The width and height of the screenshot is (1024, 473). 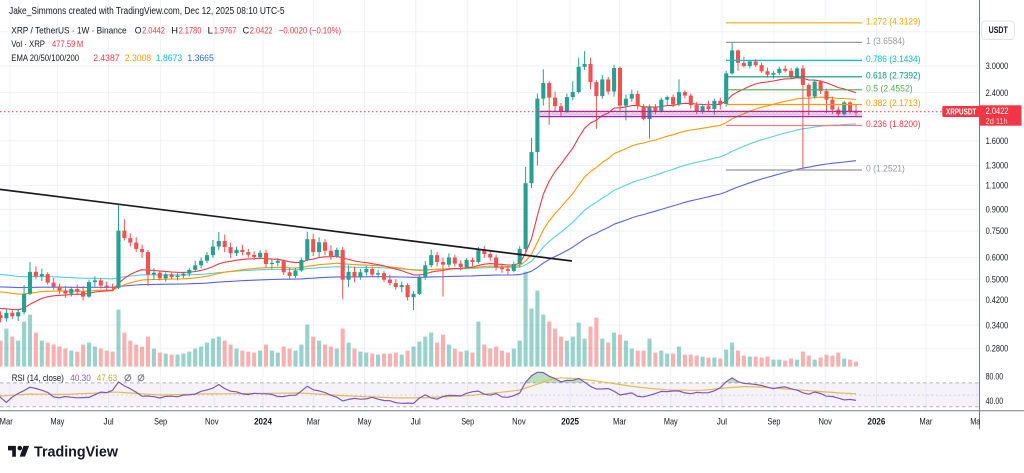 What do you see at coordinates (997, 66) in the screenshot?
I see `svg-text: 3.0000` at bounding box center [997, 66].